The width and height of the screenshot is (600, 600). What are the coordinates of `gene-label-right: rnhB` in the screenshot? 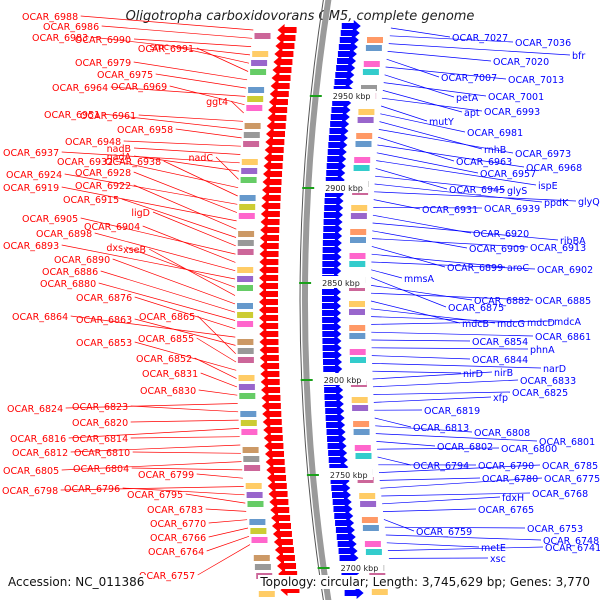 It's located at (495, 150).